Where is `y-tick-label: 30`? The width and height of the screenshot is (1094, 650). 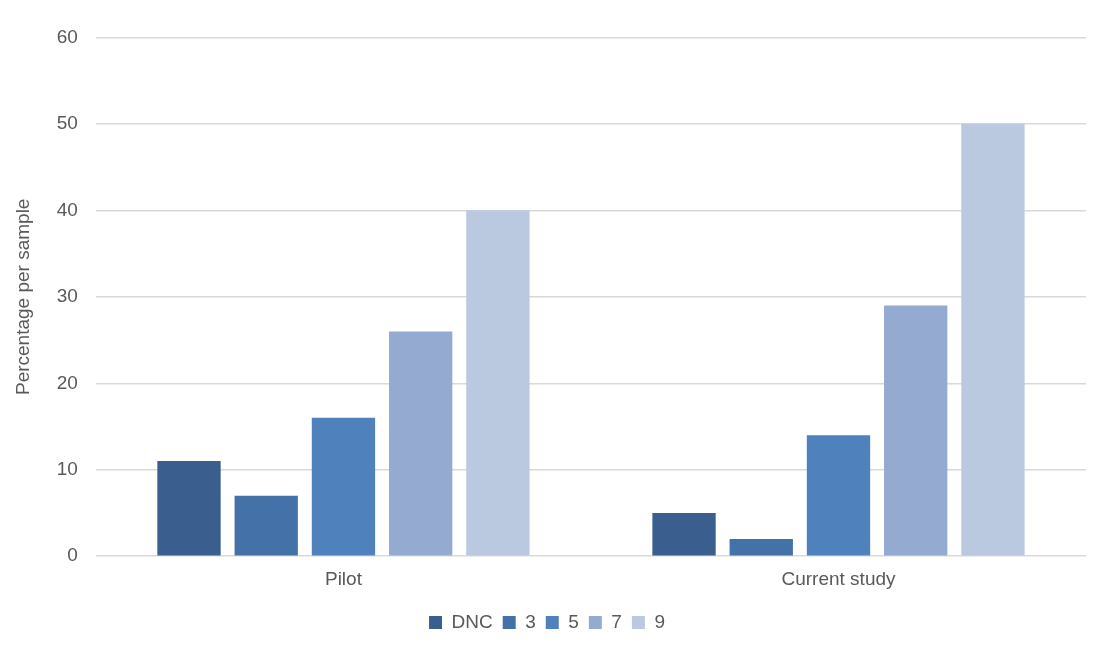
y-tick-label: 30 is located at coordinates (67, 296).